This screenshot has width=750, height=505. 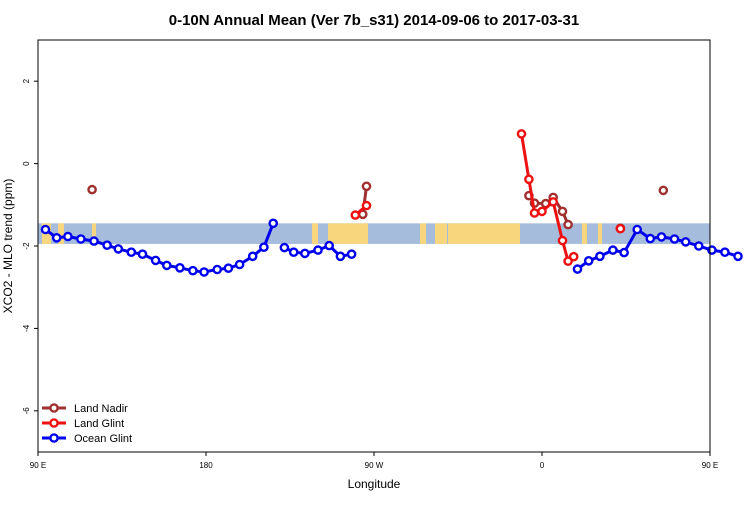 I want to click on series-ocean-glint, so click(x=391, y=247).